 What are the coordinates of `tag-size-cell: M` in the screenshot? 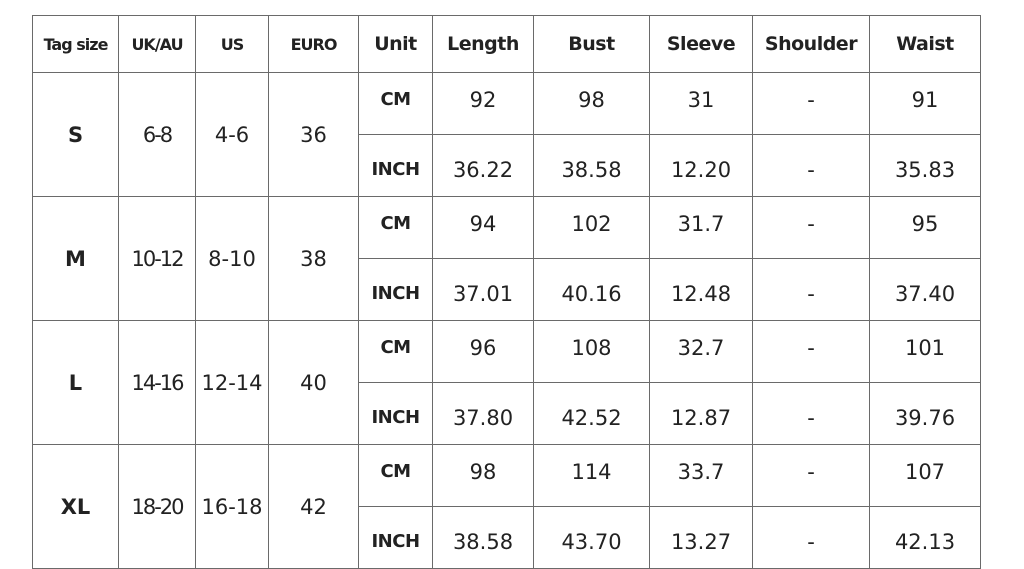 It's located at (75, 258).